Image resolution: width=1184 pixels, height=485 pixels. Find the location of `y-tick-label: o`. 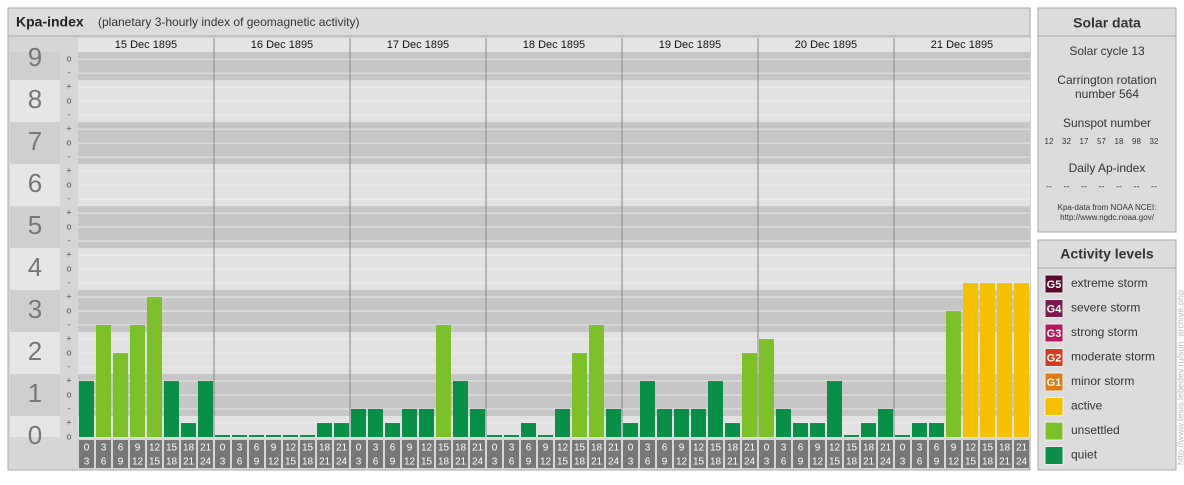

y-tick-label: o is located at coordinates (68, 394).